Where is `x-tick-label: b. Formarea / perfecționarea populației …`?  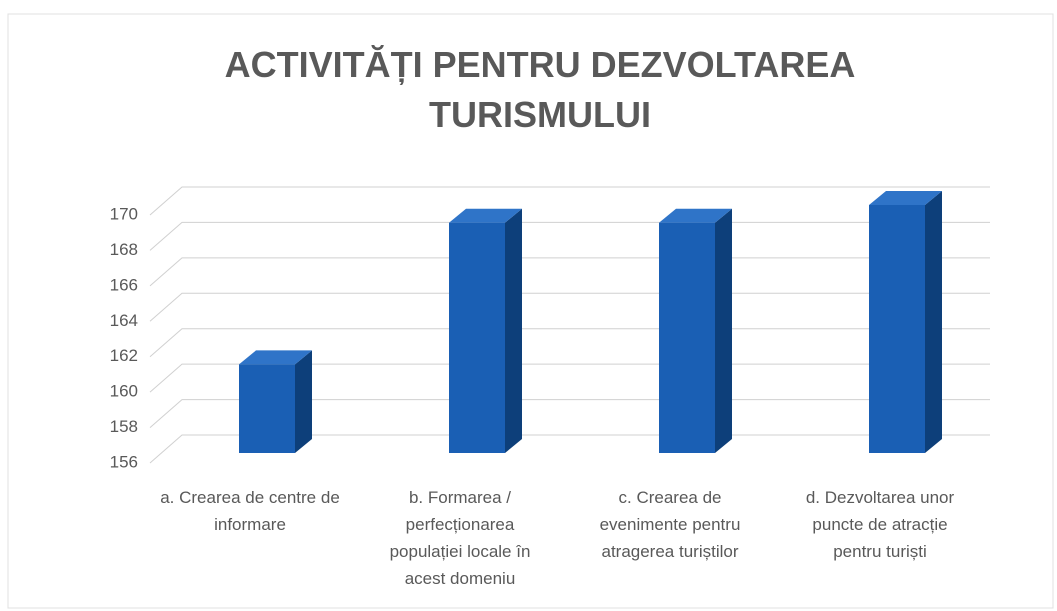
x-tick-label: b. Formarea / perfecționarea populației … is located at coordinates (460, 538).